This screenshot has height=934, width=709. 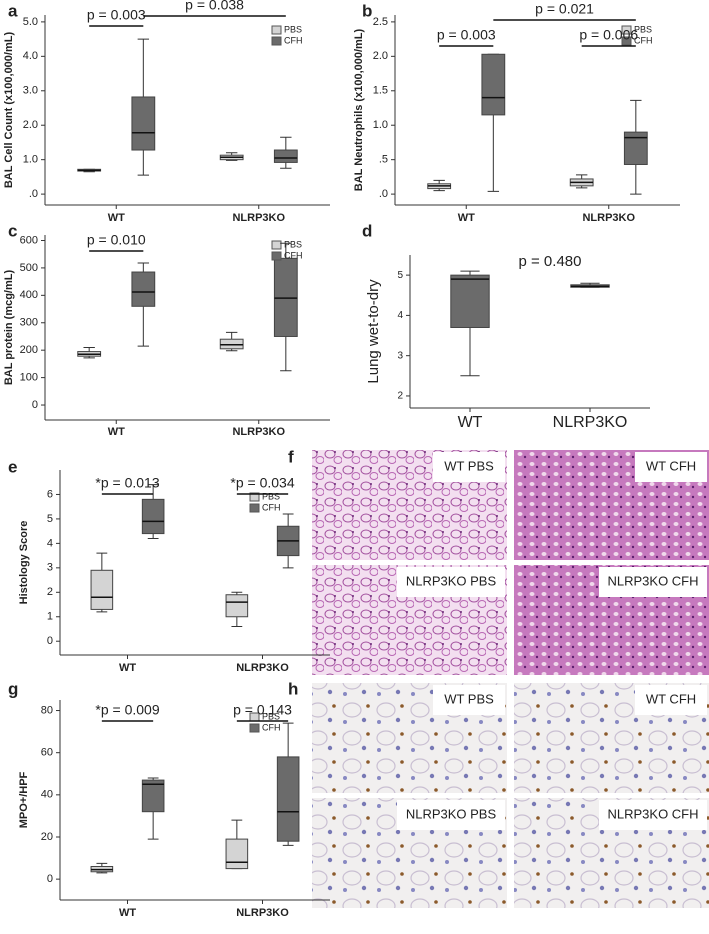 What do you see at coordinates (30, 160) in the screenshot?
I see `y-tick-label: 1.0` at bounding box center [30, 160].